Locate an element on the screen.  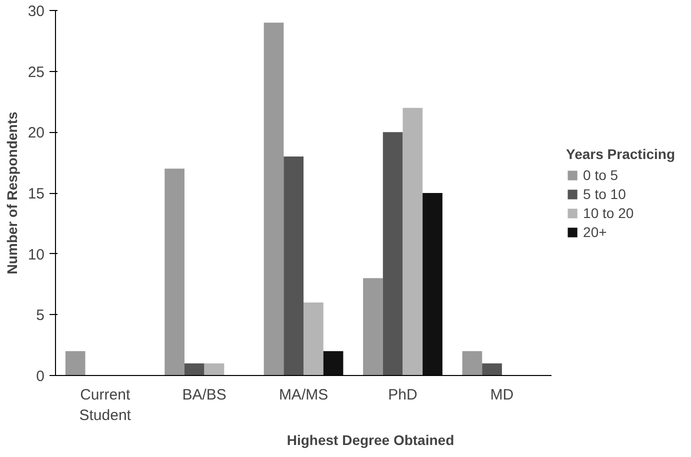
y-tick-label: 10 is located at coordinates (36, 255).